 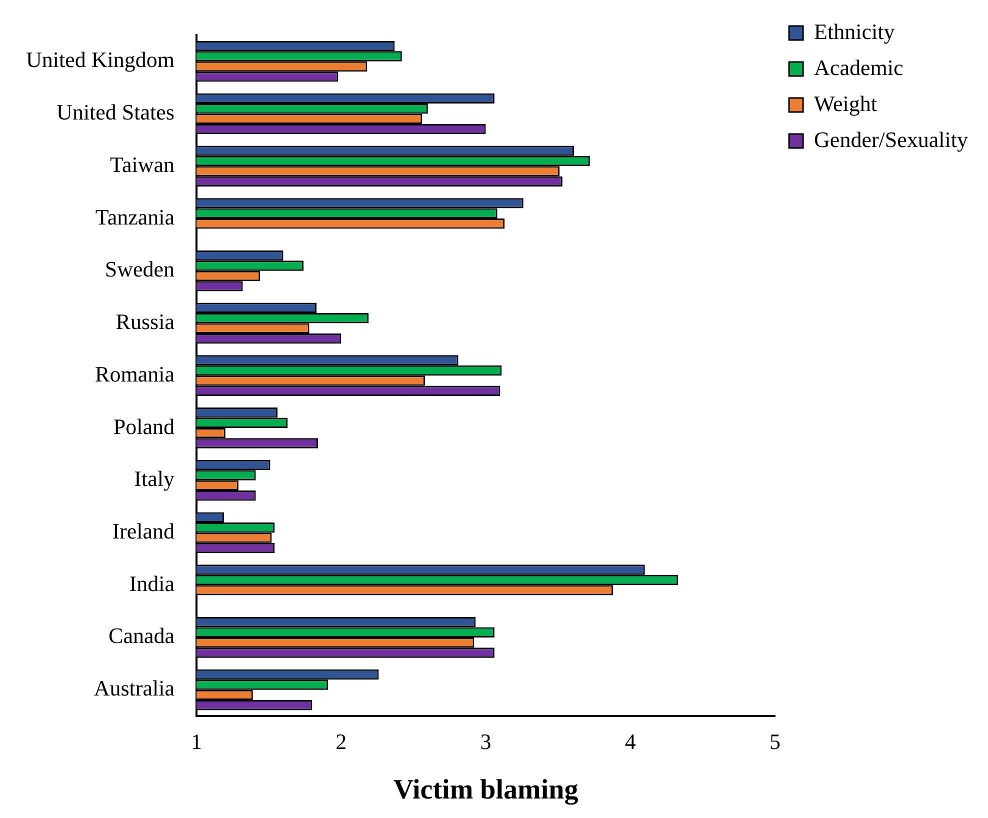 What do you see at coordinates (854, 31) in the screenshot?
I see `legend-label: Ethnicity` at bounding box center [854, 31].